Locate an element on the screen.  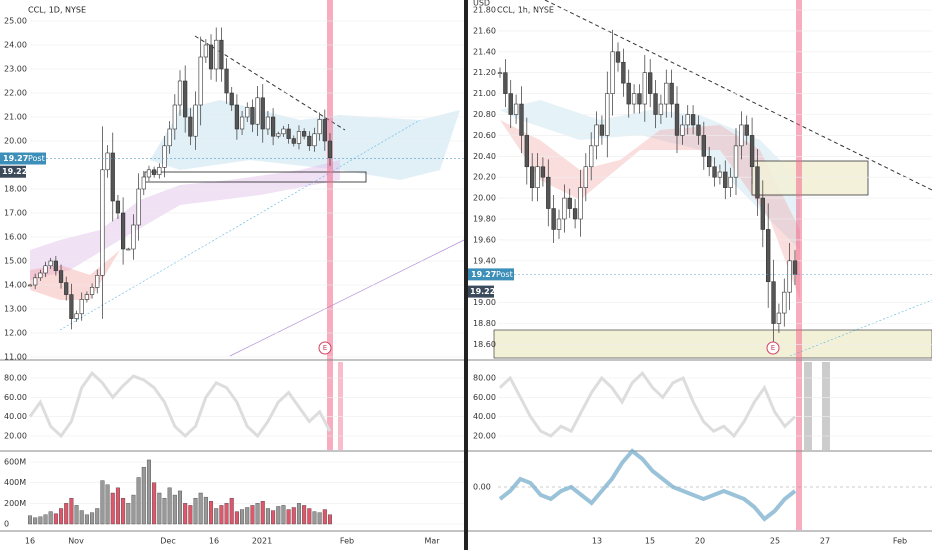
y-tick-label: 19.40 is located at coordinates (484, 260).